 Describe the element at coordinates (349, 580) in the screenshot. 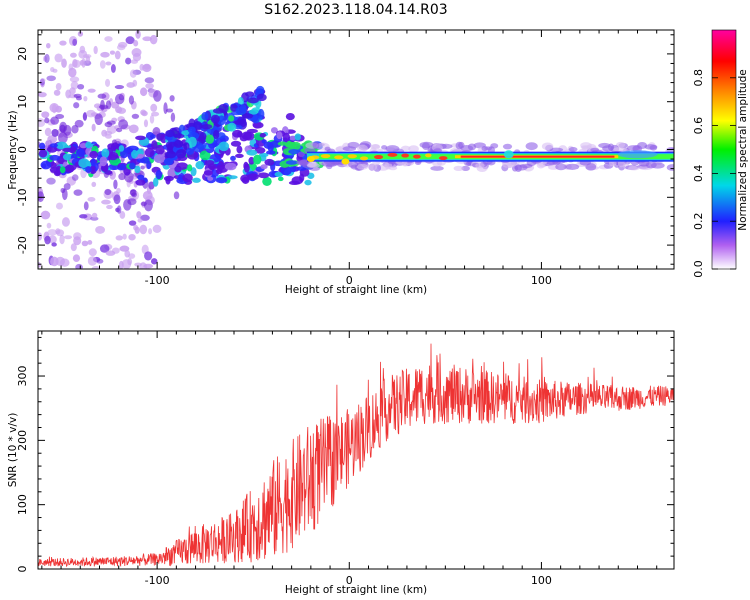

I see `snr-xtick-label: 0` at that location.